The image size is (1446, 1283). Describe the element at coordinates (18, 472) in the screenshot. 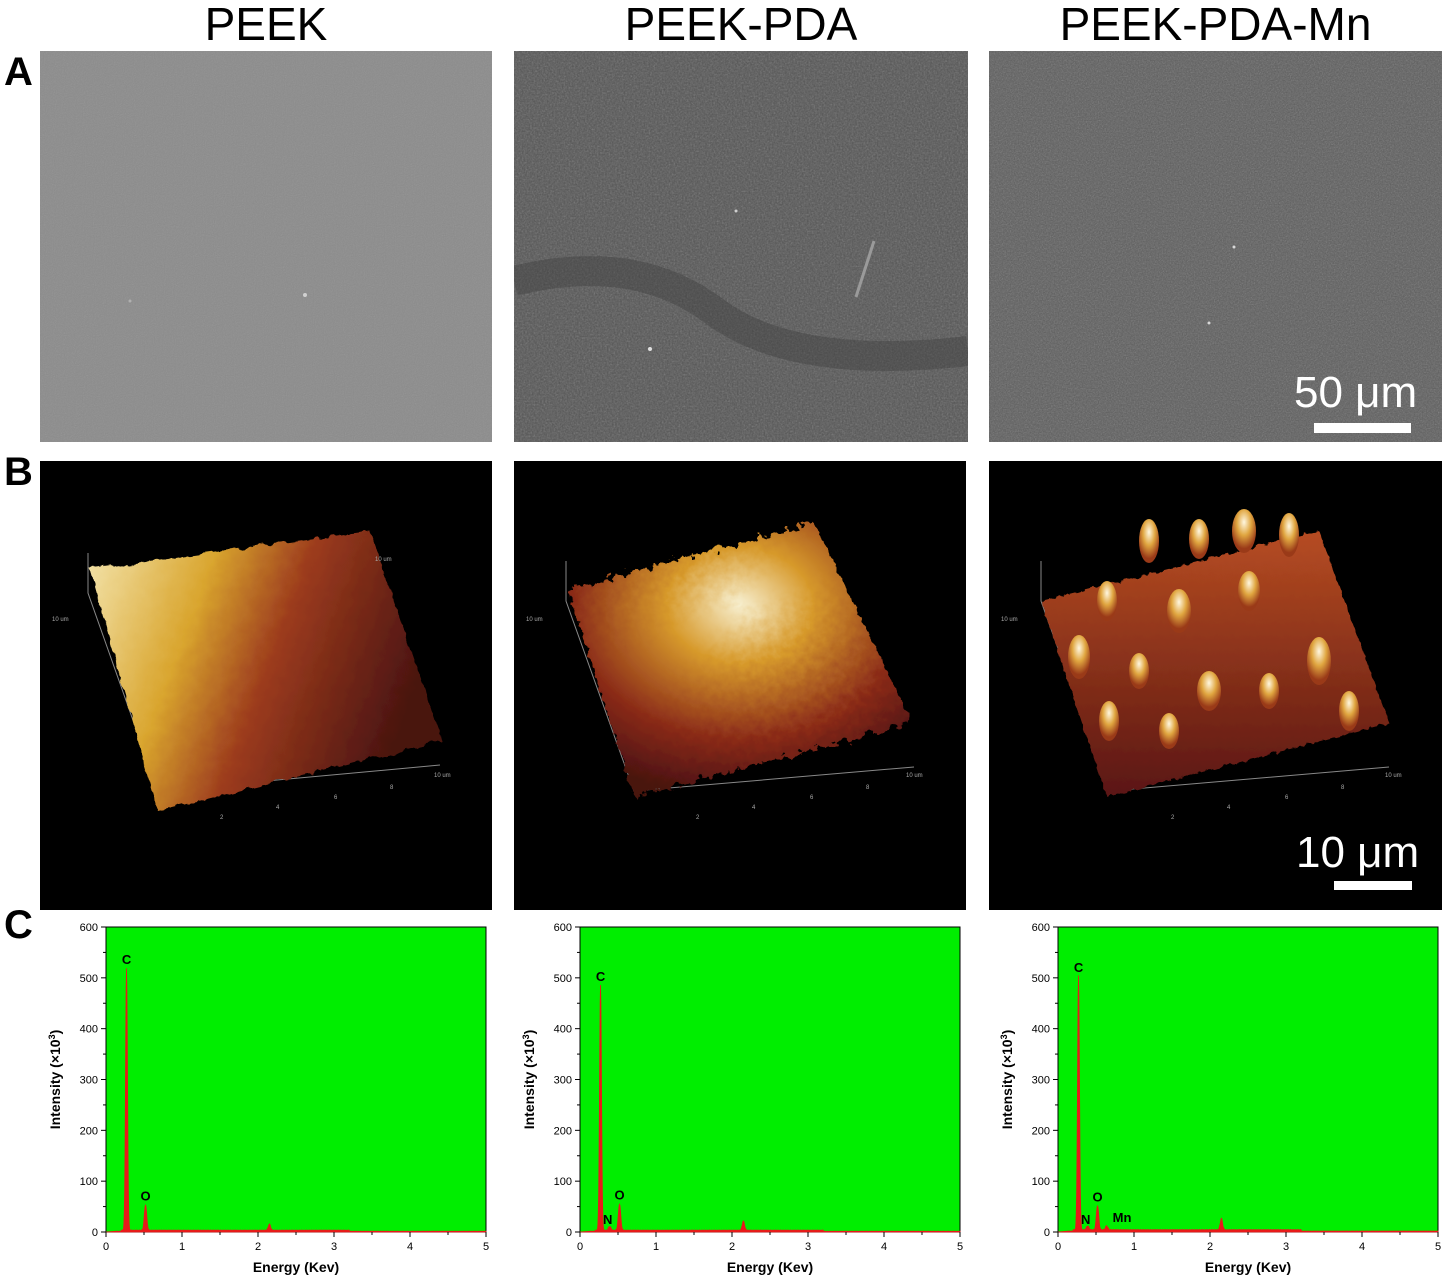

I see `row-label-b: B` at that location.